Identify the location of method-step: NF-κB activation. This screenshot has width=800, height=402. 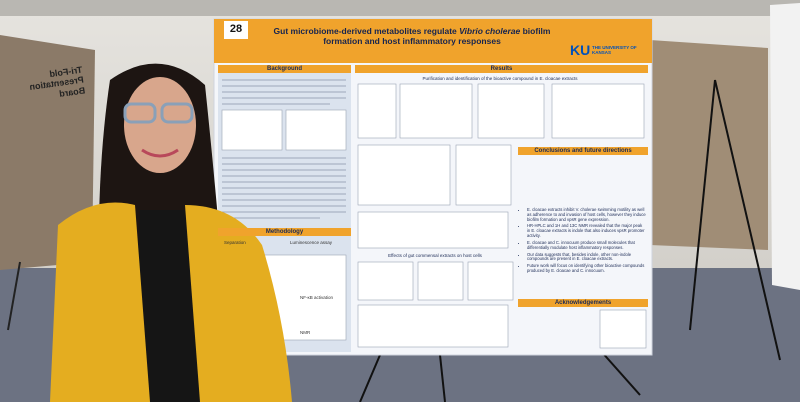
(317, 297).